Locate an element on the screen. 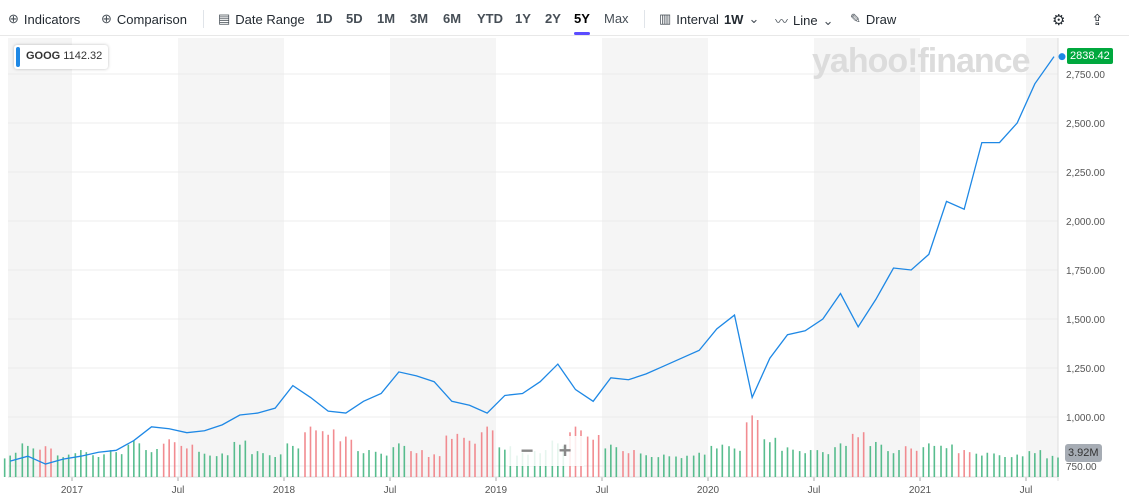 This screenshot has height=498, width=1129. zoom-in-button: + is located at coordinates (565, 450).